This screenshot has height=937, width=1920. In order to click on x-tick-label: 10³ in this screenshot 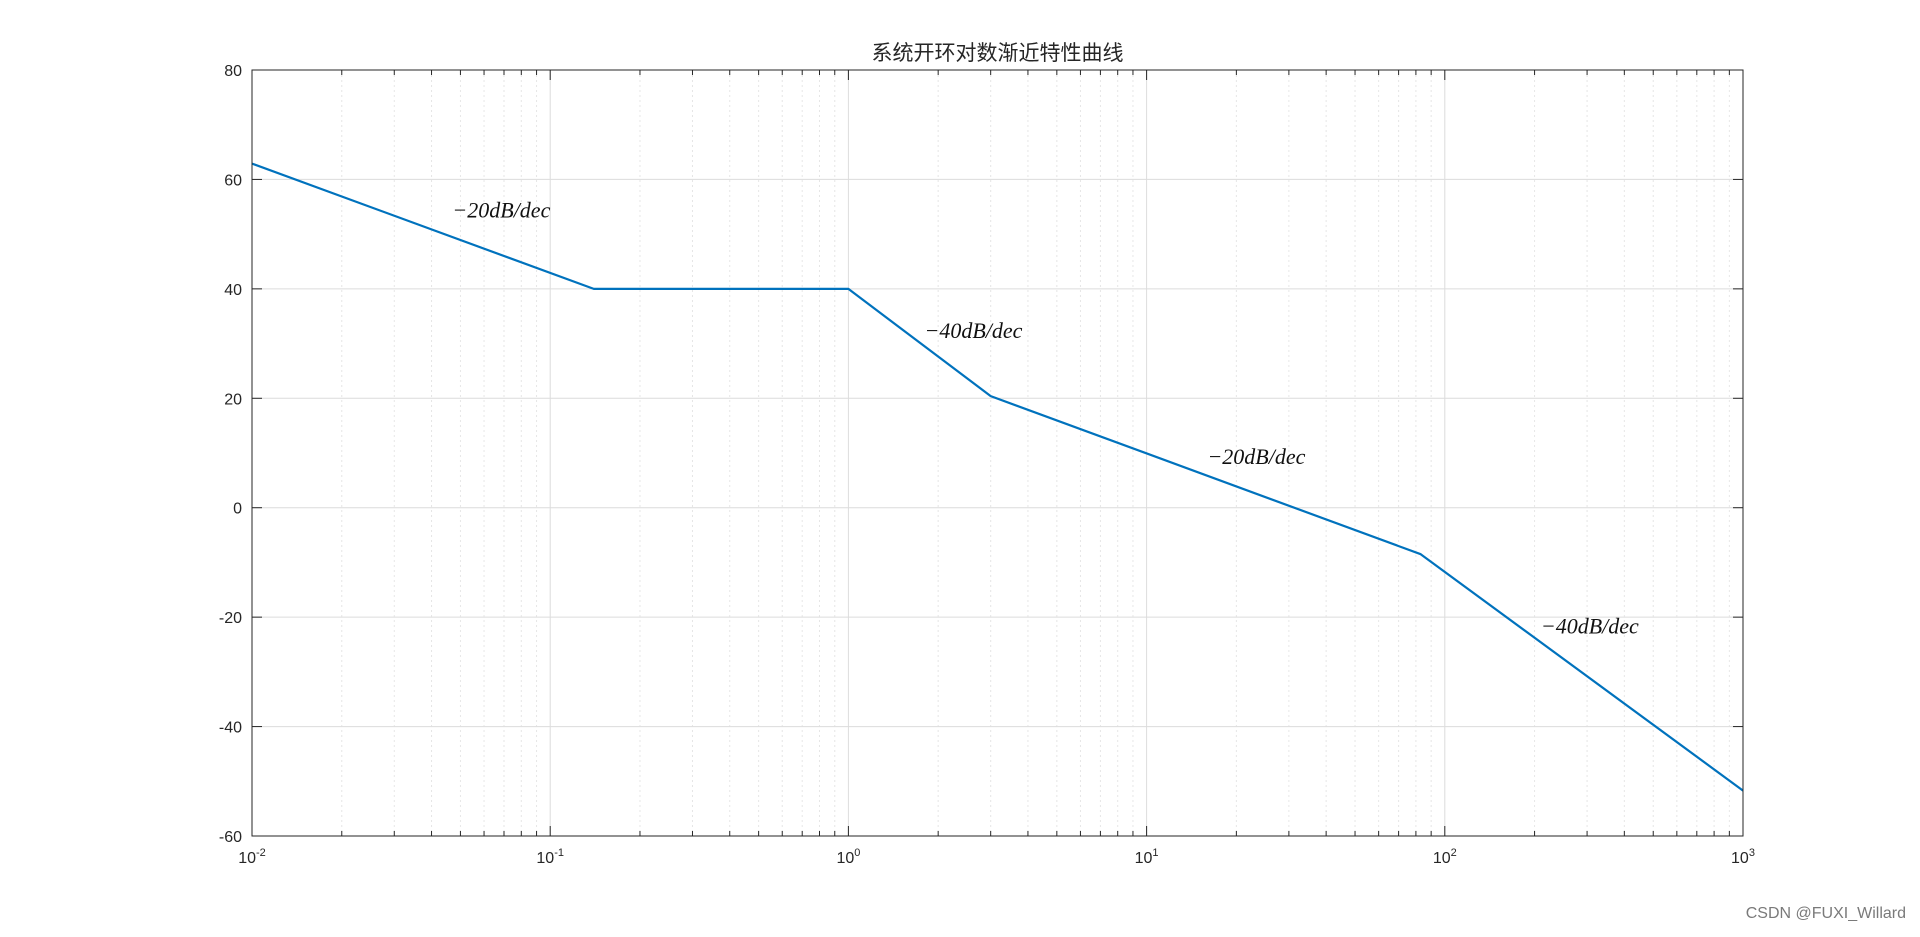, I will do `click(1743, 857)`.